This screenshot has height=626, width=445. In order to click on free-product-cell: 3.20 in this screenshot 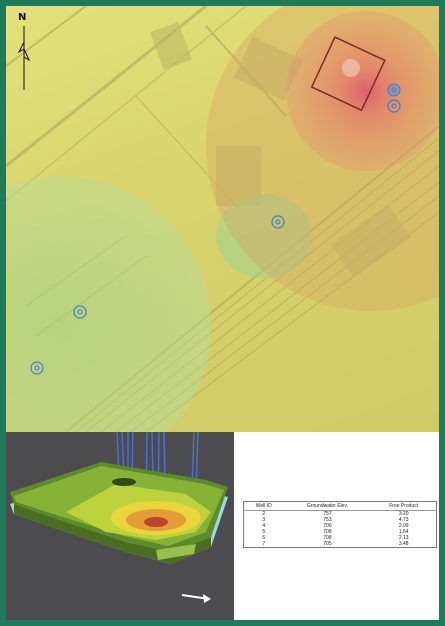, I will do `click(403, 514)`.